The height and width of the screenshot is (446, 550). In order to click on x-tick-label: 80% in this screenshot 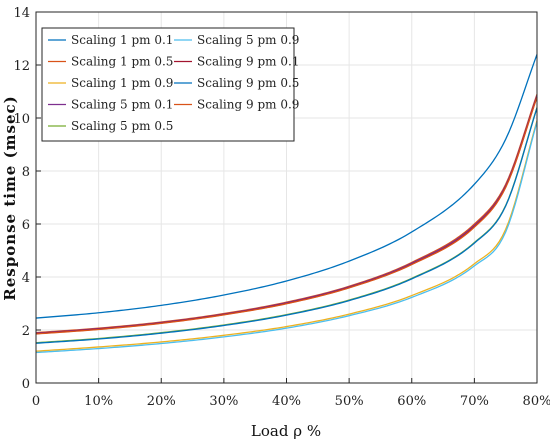, I will do `click(536, 401)`.